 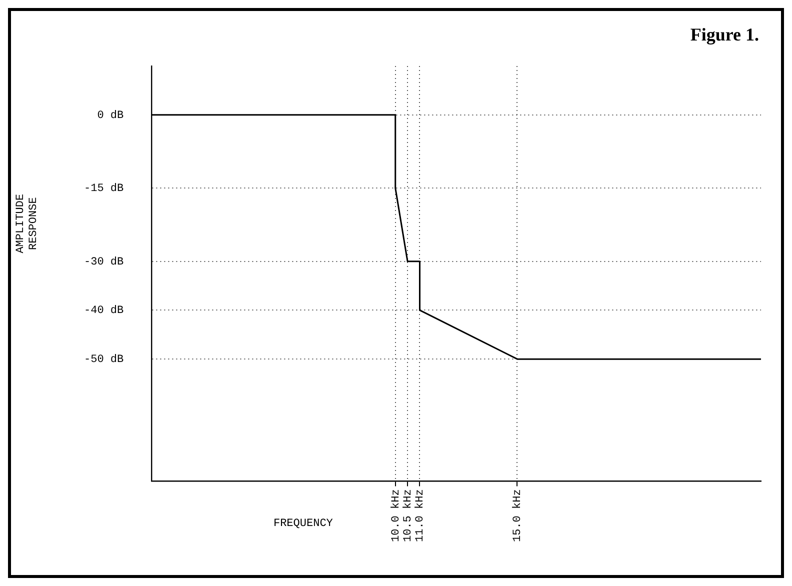 What do you see at coordinates (104, 311) in the screenshot?
I see `y-tick-label: -40 dB` at bounding box center [104, 311].